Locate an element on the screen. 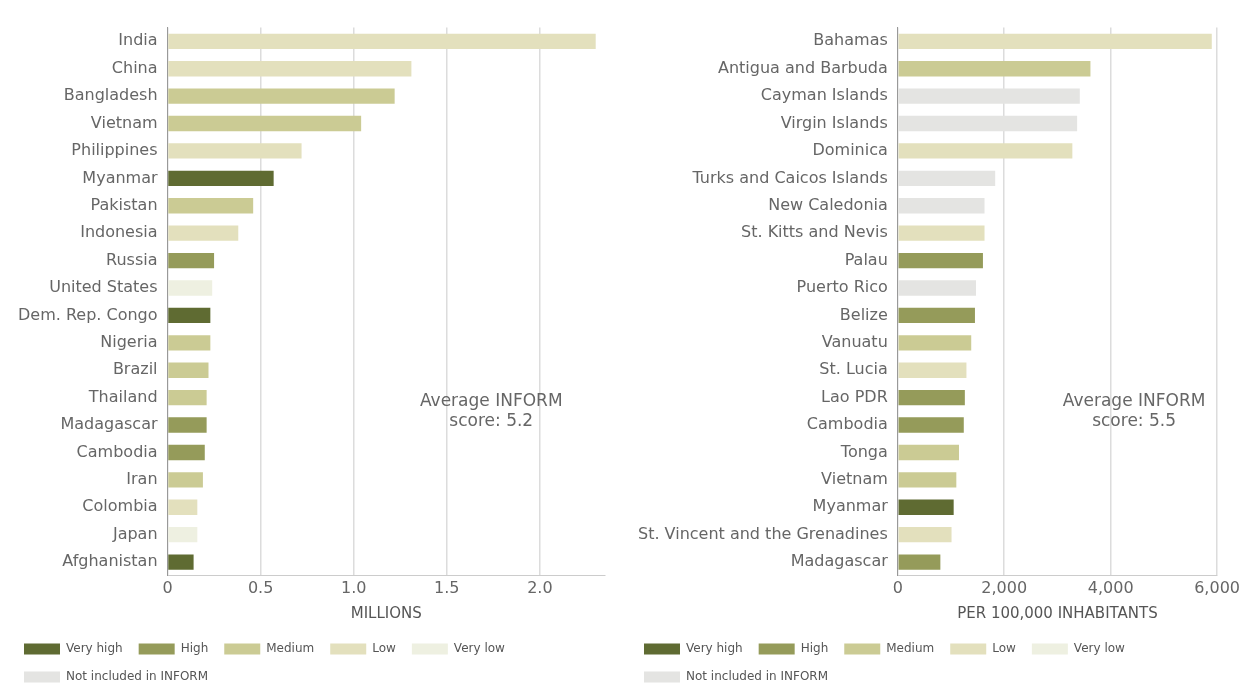 The height and width of the screenshot is (695, 1251). y-tick-label: St. Kitts and Nevis is located at coordinates (814, 232).